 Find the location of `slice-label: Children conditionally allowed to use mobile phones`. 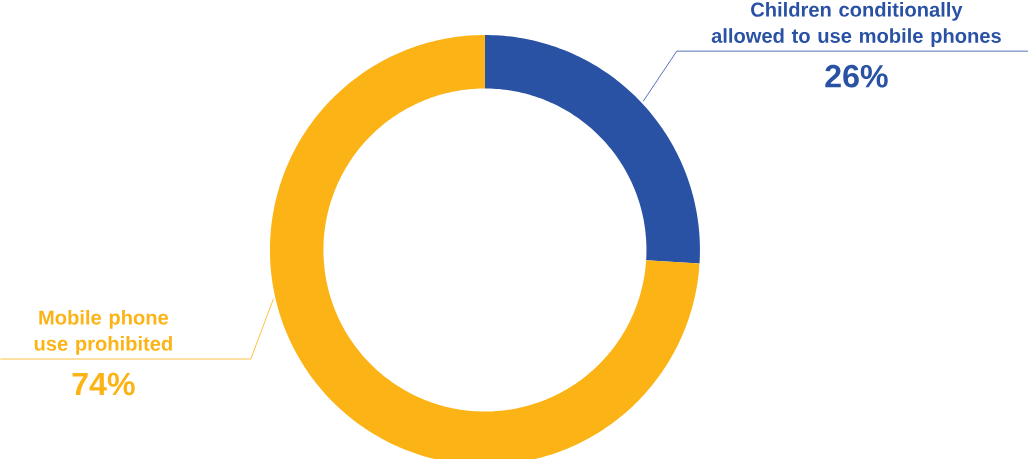

slice-label: Children conditionally allowed to use mobile phones is located at coordinates (856, 24).